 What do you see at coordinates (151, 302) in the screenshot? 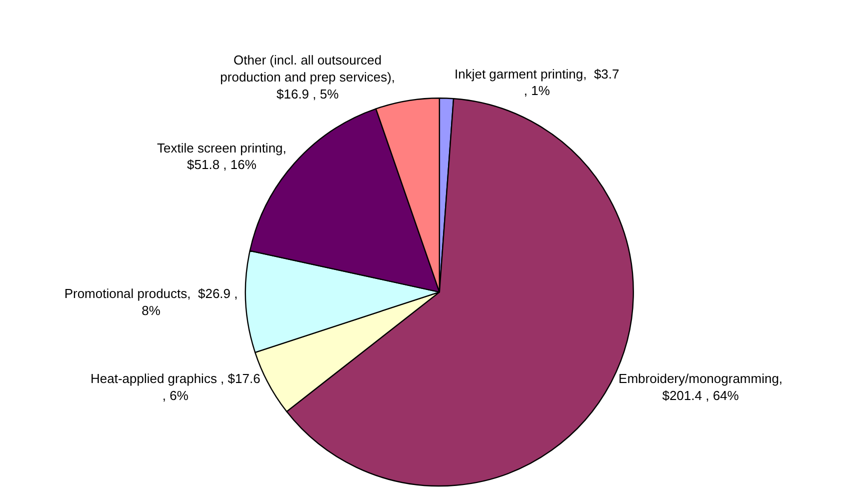
I see `slice-label: Promotional products, $26.9 , 8%` at bounding box center [151, 302].